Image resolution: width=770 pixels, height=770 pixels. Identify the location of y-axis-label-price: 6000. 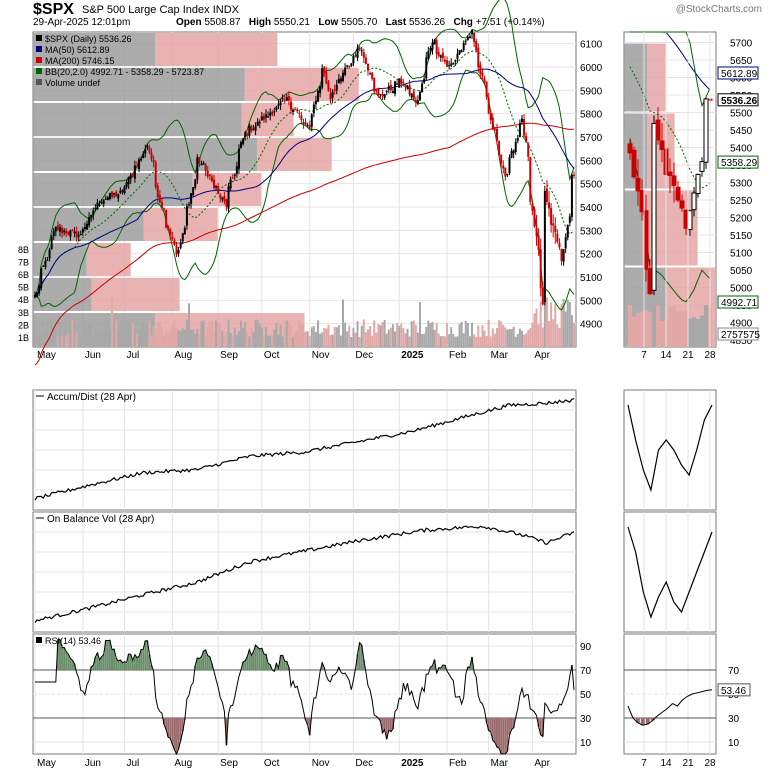
(591, 68).